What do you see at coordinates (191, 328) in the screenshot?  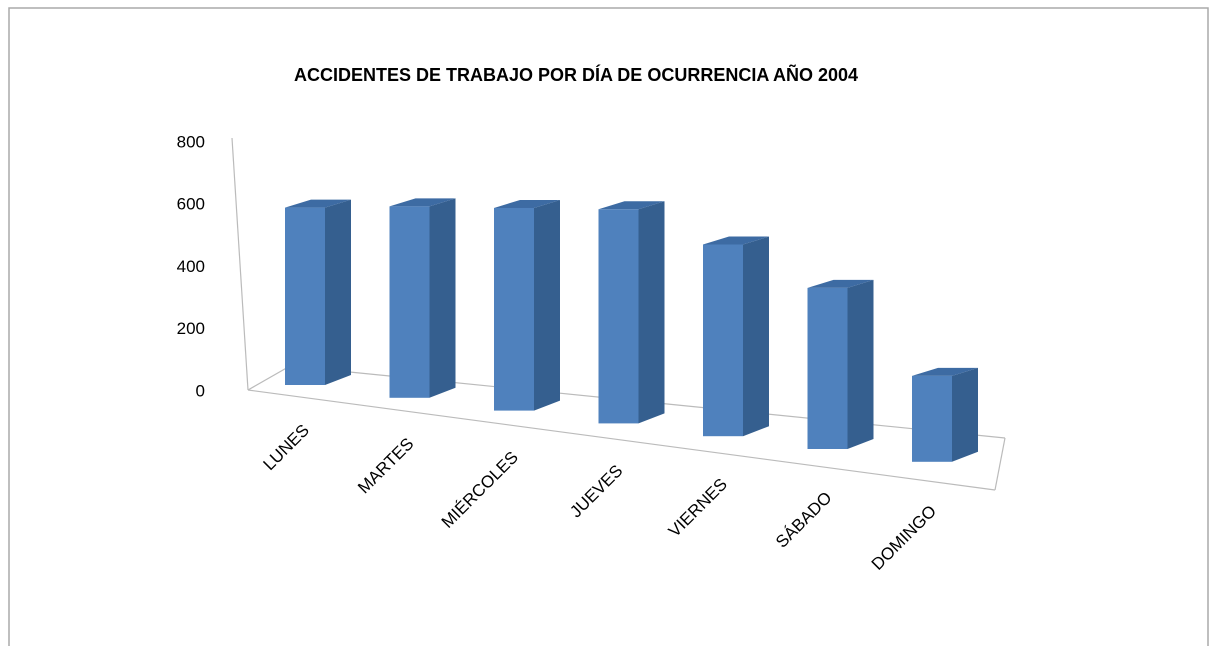 I see `y-tick-label: 200` at bounding box center [191, 328].